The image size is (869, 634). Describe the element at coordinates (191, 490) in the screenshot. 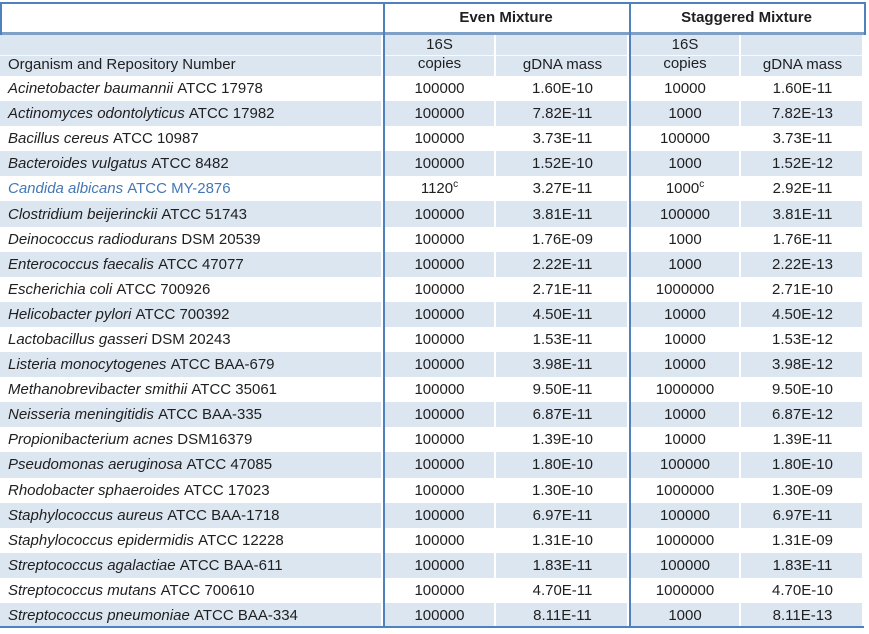

I see `organism-cell: Rhodobacter sphaeroides ATCC 17023` at that location.